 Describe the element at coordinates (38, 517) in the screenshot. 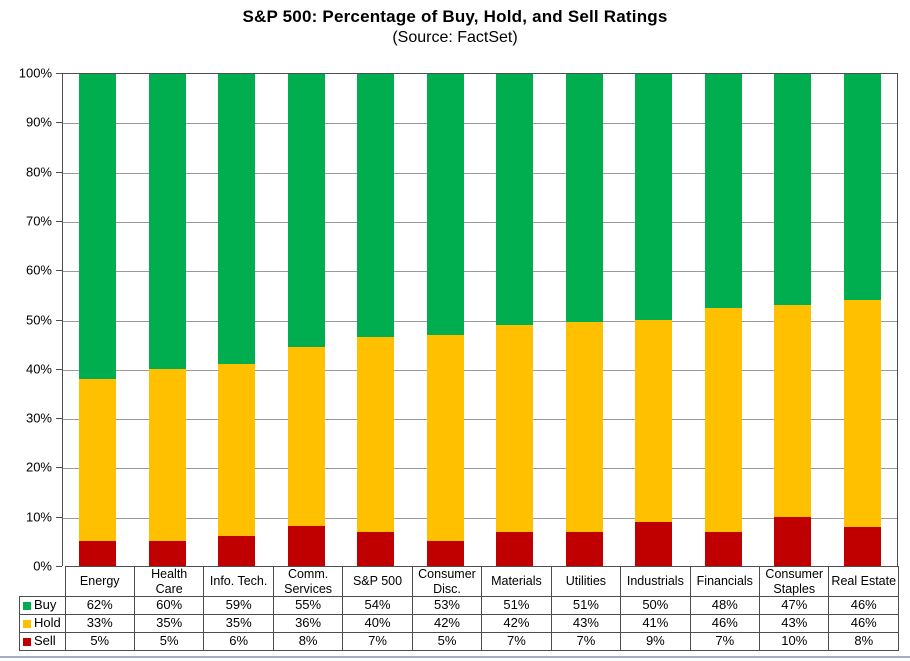

I see `y-tick-label-10: 10%` at that location.